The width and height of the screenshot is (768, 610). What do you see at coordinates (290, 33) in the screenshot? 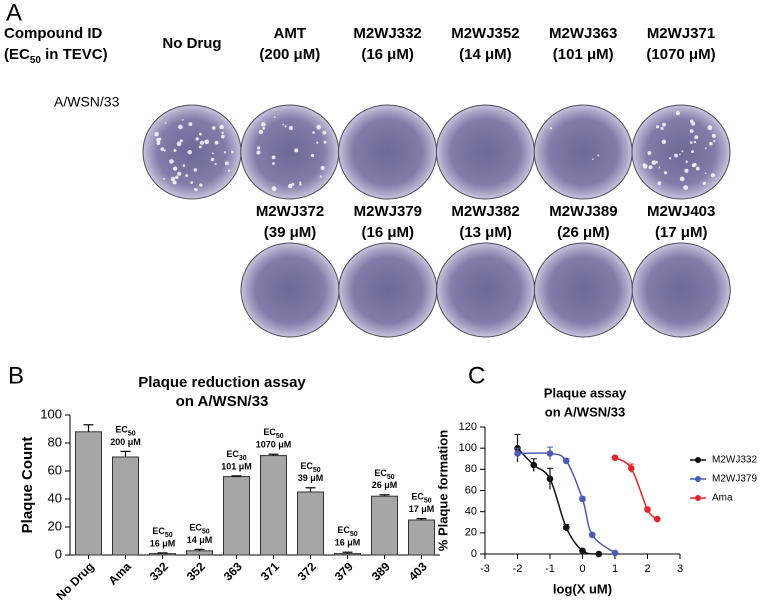
I see `plate-name: AMT` at bounding box center [290, 33].